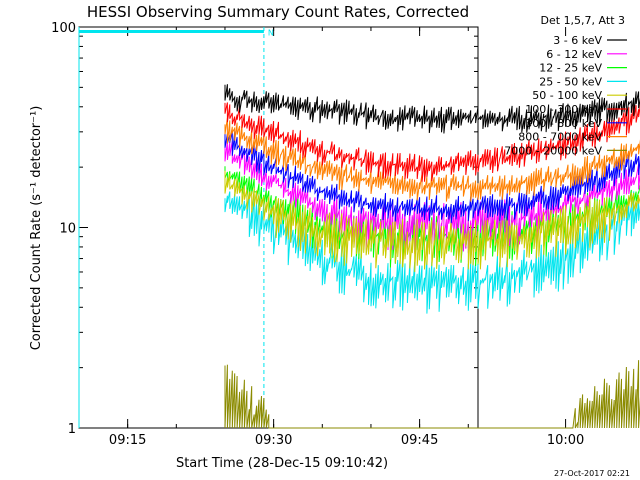 This screenshot has width=640, height=480. What do you see at coordinates (574, 54) in the screenshot?
I see `legend-label: 6 - 12 keV` at bounding box center [574, 54].